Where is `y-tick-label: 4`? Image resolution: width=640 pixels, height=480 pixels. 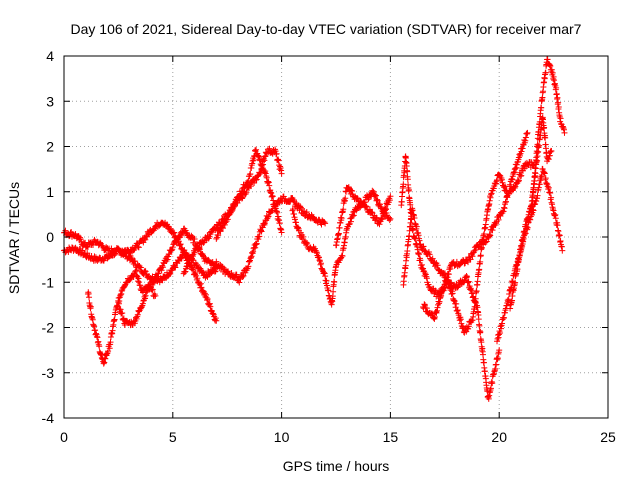 y-tick-label: 4 is located at coordinates (50, 56).